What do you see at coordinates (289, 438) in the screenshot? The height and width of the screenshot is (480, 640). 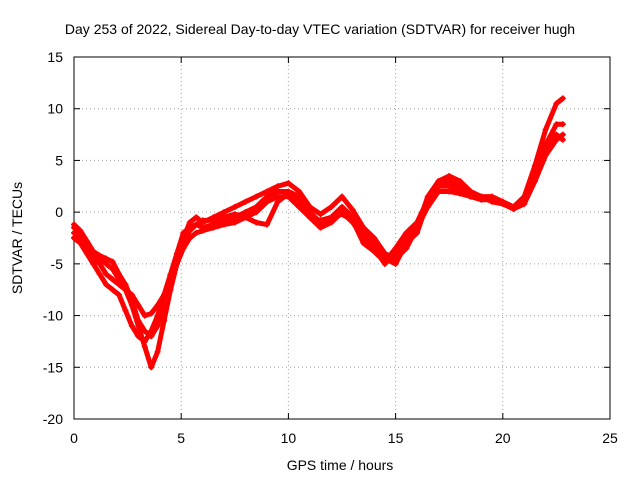 I see `x-tick-label: 10` at bounding box center [289, 438].